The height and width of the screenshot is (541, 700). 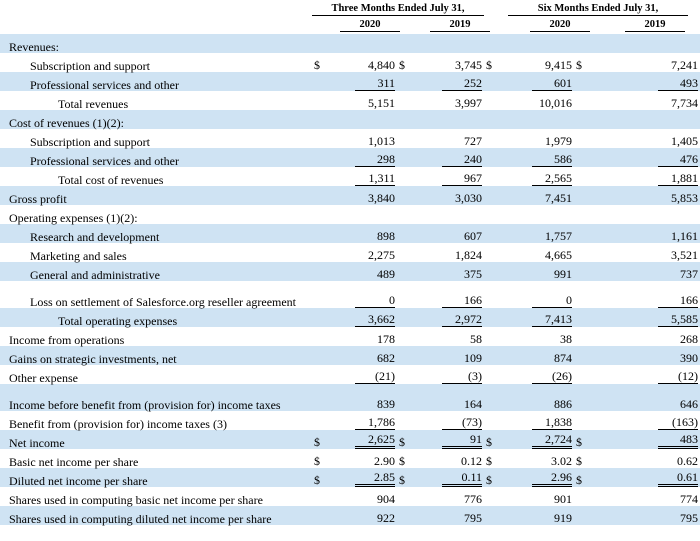 I want to click on value-cell: 240, so click(x=447, y=157).